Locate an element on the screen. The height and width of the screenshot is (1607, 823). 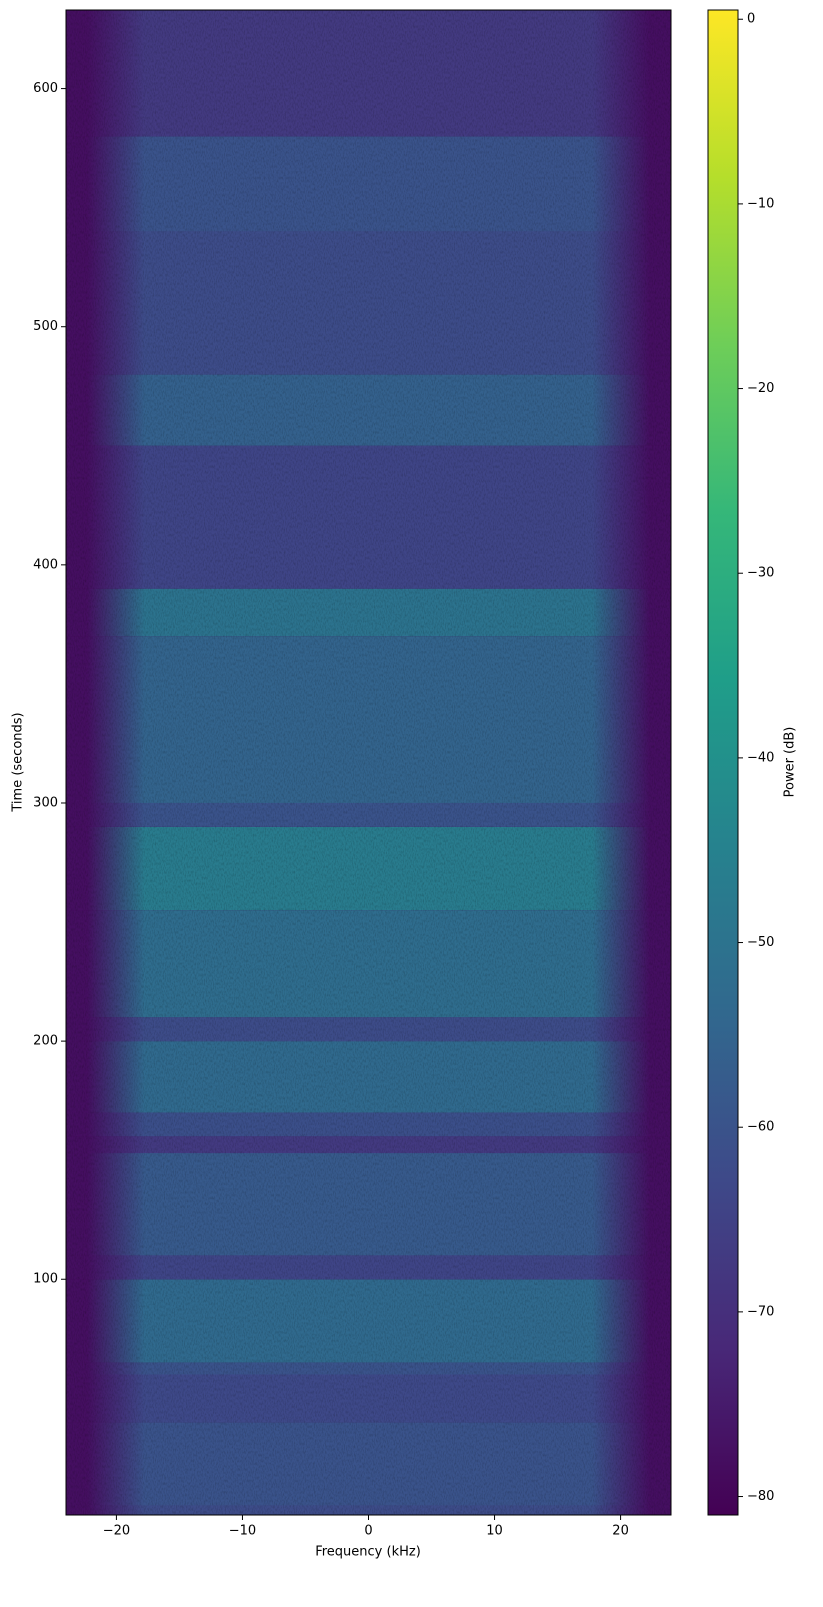
colorbar-tick-label: −30 is located at coordinates (760, 573).